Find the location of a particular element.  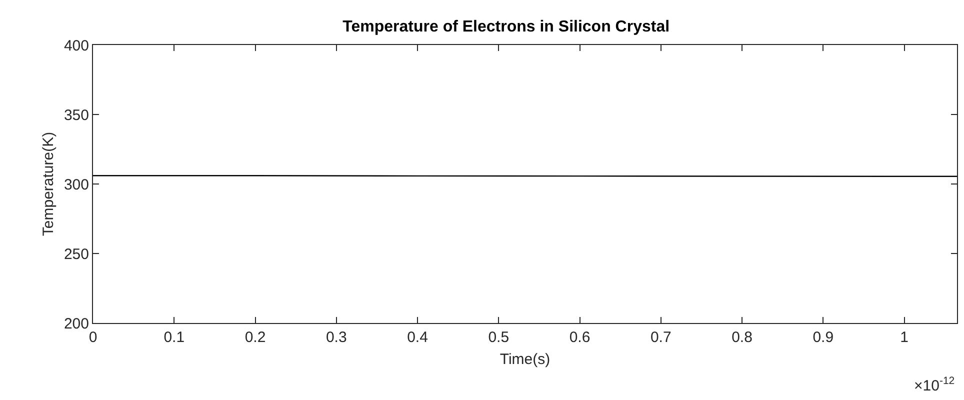

x-tick-label: 0 is located at coordinates (93, 337).